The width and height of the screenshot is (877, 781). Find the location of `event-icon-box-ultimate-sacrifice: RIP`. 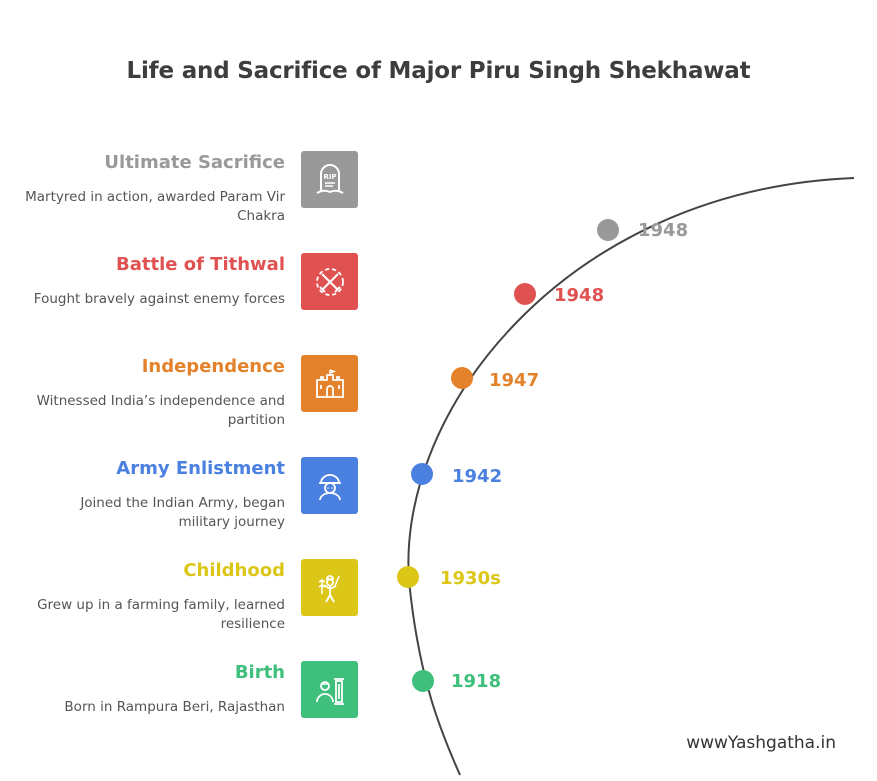

event-icon-box-ultimate-sacrifice: RIP is located at coordinates (329, 179).